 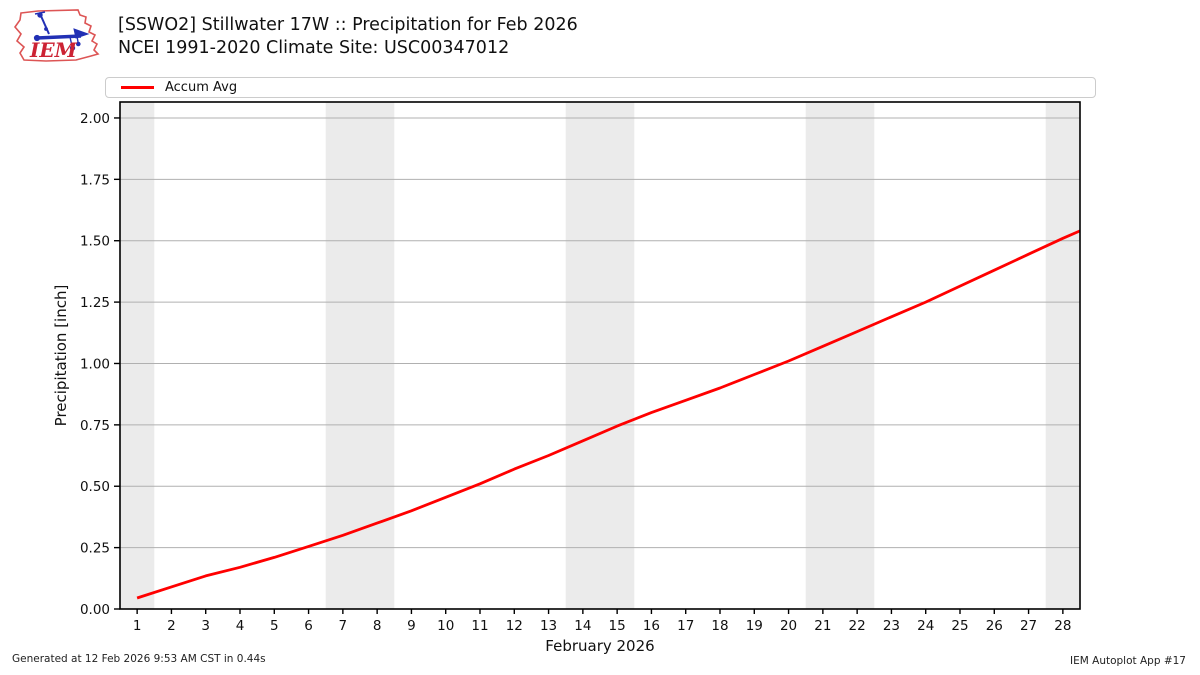 I want to click on x-tick-label: 17, so click(x=685, y=626).